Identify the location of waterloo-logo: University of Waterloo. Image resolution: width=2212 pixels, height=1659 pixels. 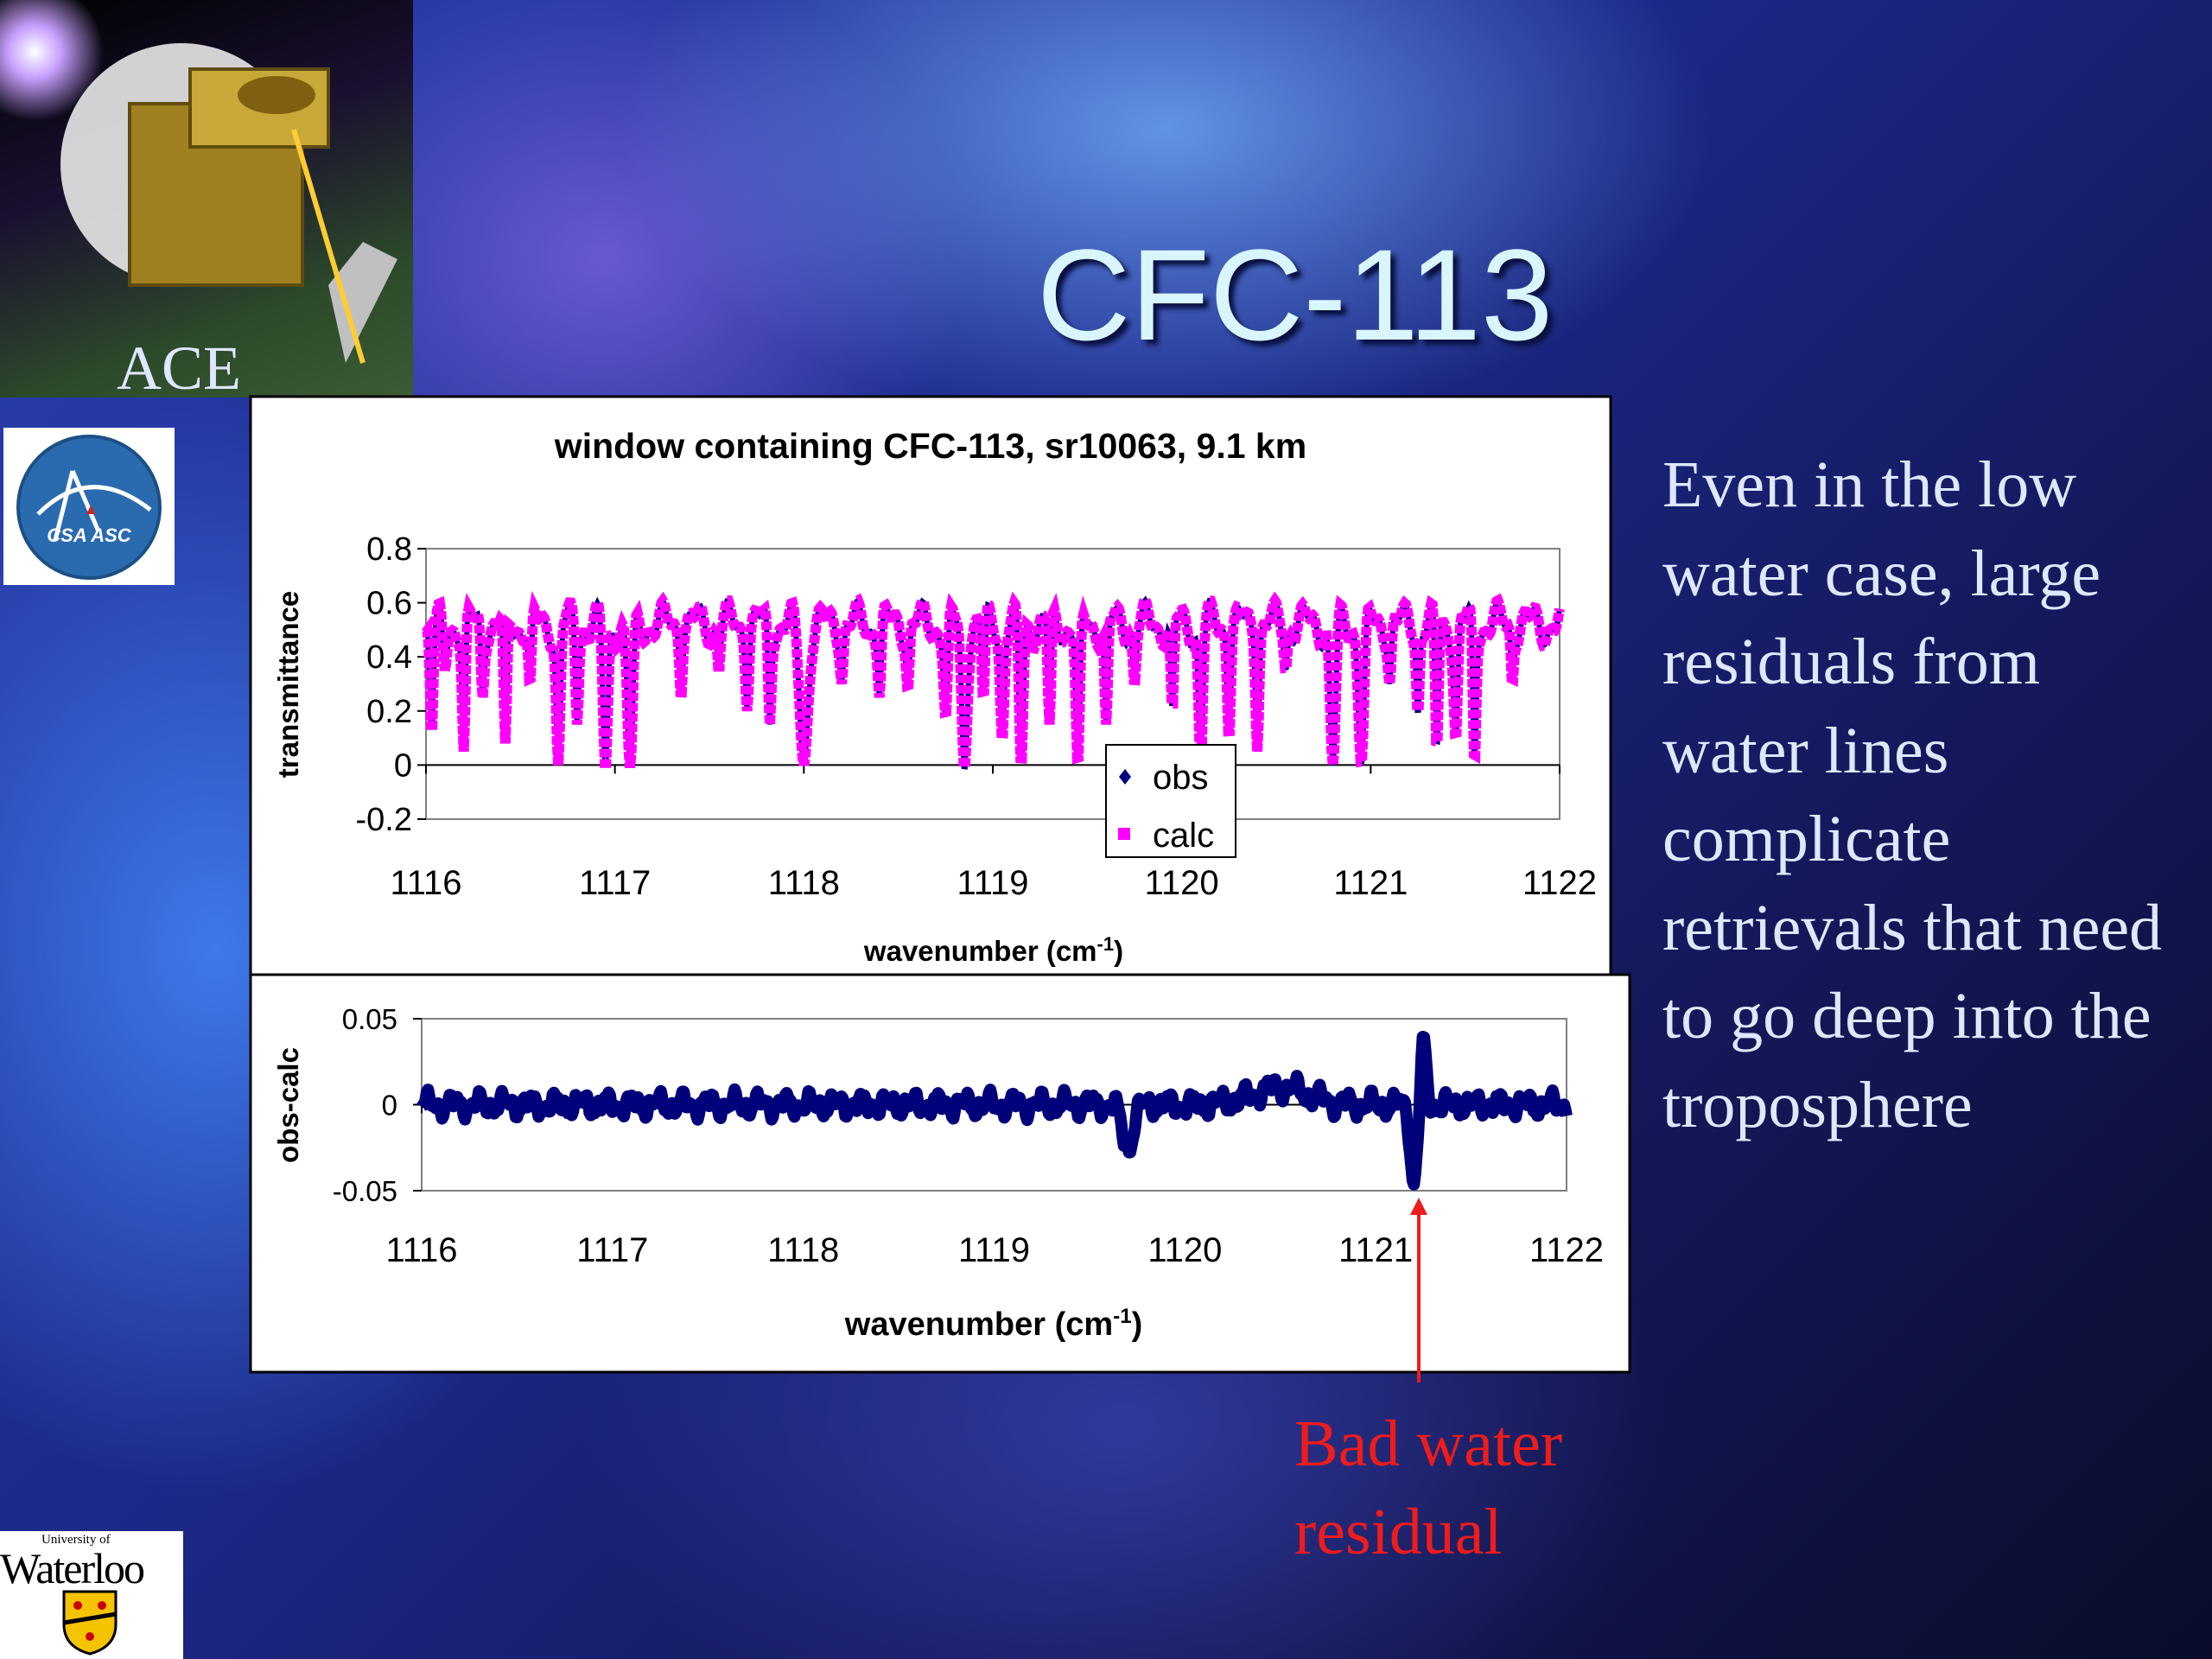
(91, 1595).